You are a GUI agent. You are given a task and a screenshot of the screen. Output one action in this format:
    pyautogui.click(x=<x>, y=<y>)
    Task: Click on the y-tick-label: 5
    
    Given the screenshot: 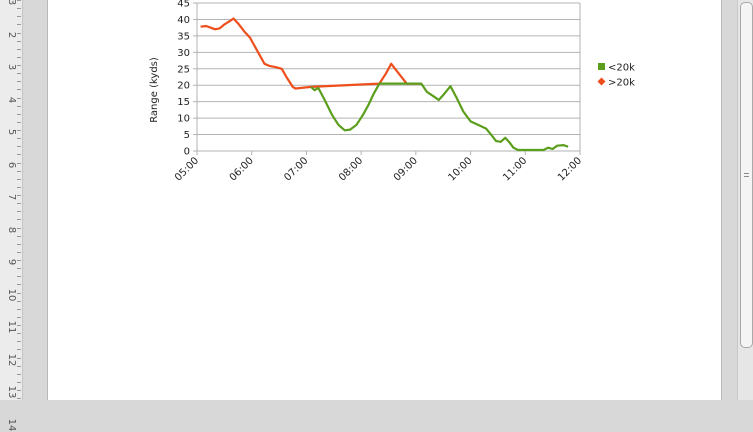 What is the action you would take?
    pyautogui.click(x=187, y=135)
    